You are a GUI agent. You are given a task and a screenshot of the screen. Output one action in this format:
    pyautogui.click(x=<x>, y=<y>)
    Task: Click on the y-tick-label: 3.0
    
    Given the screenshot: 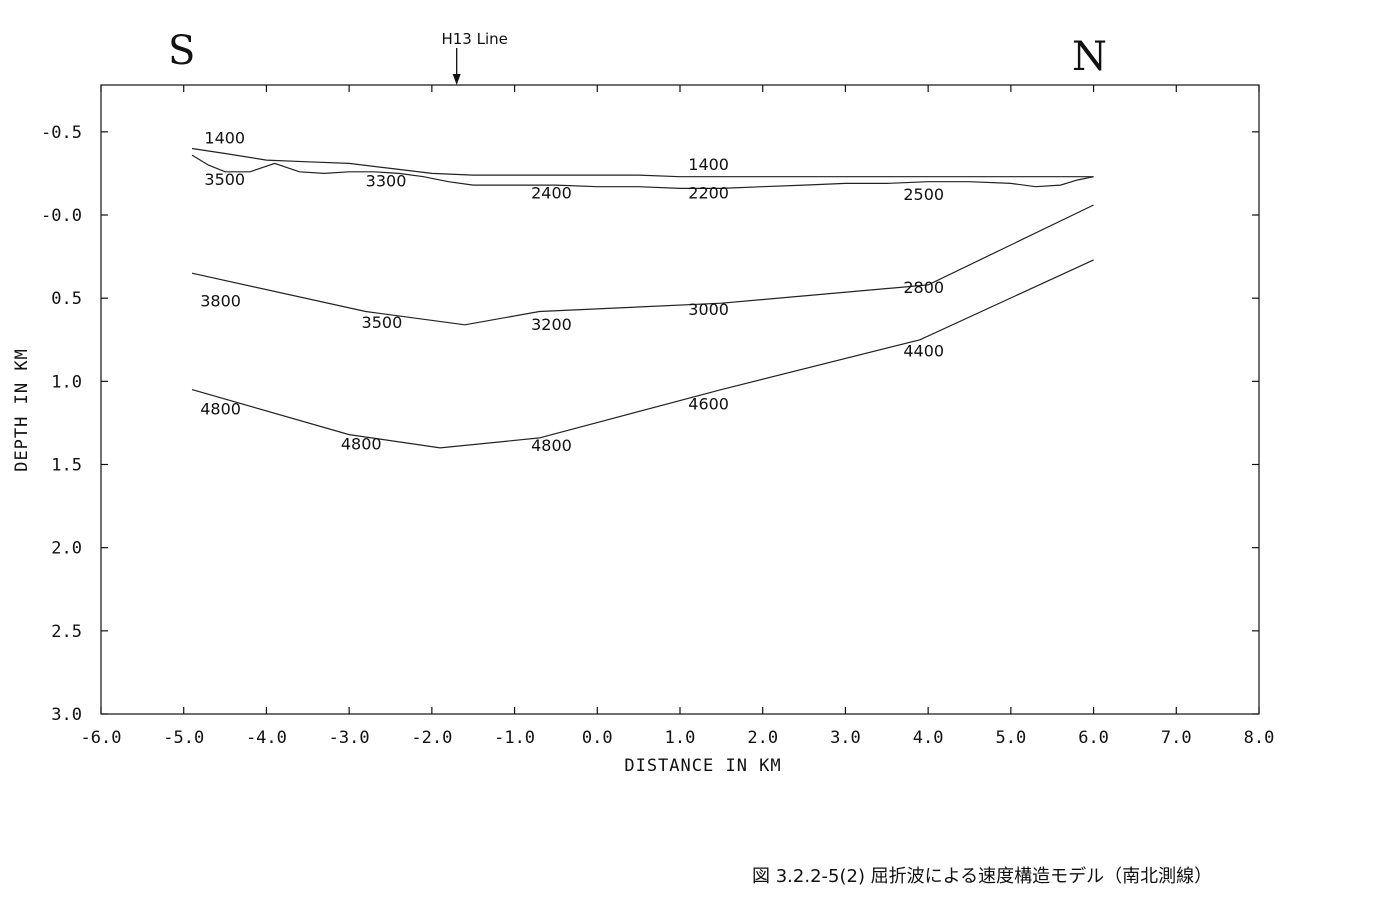 What is the action you would take?
    pyautogui.click(x=66, y=715)
    